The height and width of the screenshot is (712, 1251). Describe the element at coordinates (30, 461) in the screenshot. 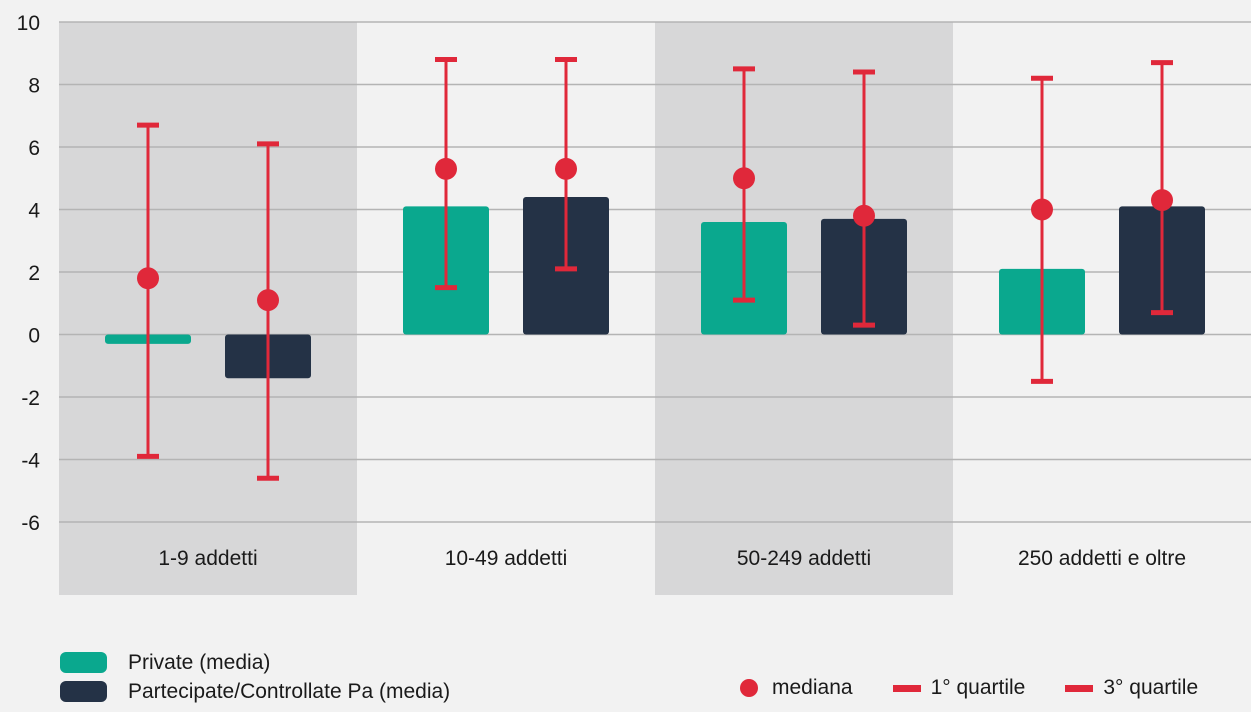

I see `y-tick-label: -4` at that location.